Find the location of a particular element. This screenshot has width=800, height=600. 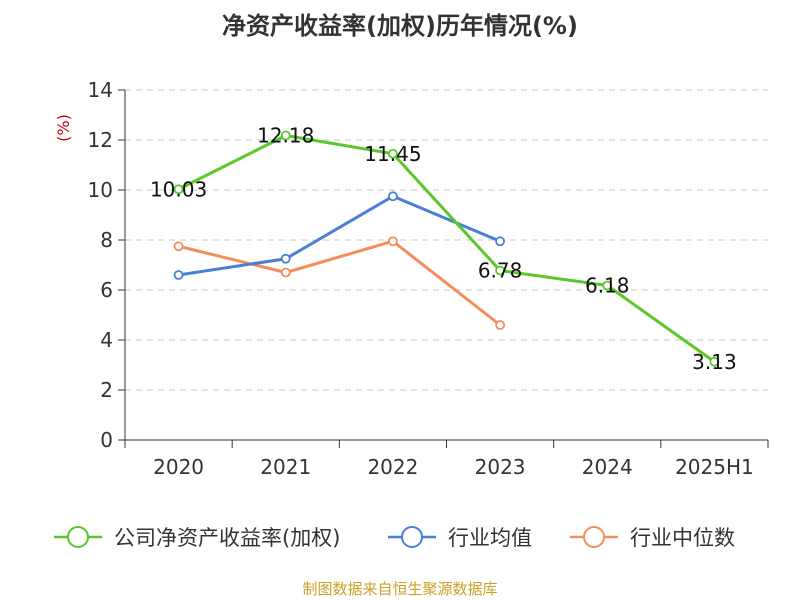

y-tick-label: 14 is located at coordinates (100, 90).